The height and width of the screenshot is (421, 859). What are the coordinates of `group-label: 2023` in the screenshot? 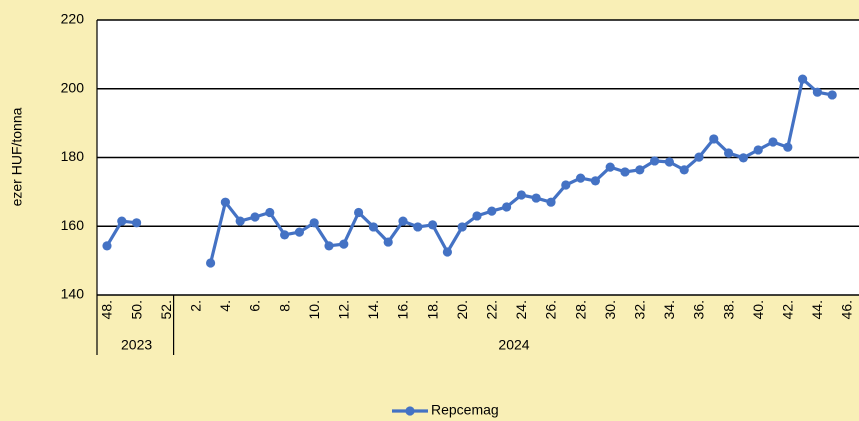 It's located at (136, 345).